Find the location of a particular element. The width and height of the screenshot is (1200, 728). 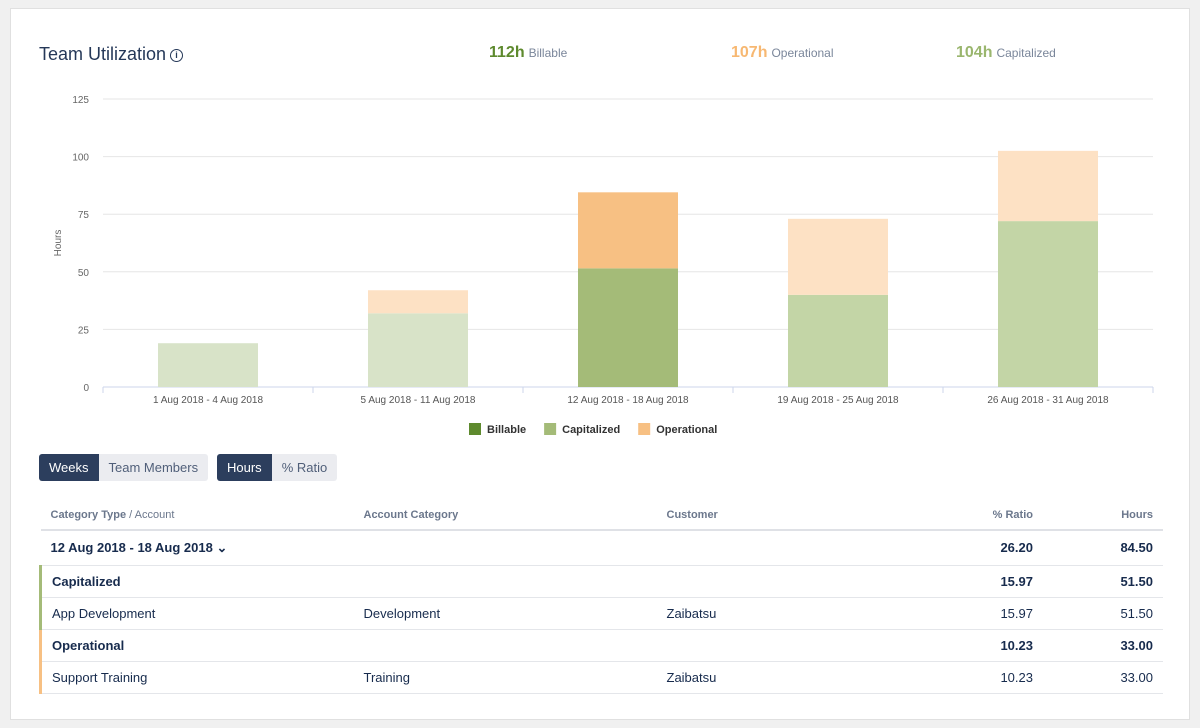

stat-operational: 107h Operational is located at coordinates (782, 52).